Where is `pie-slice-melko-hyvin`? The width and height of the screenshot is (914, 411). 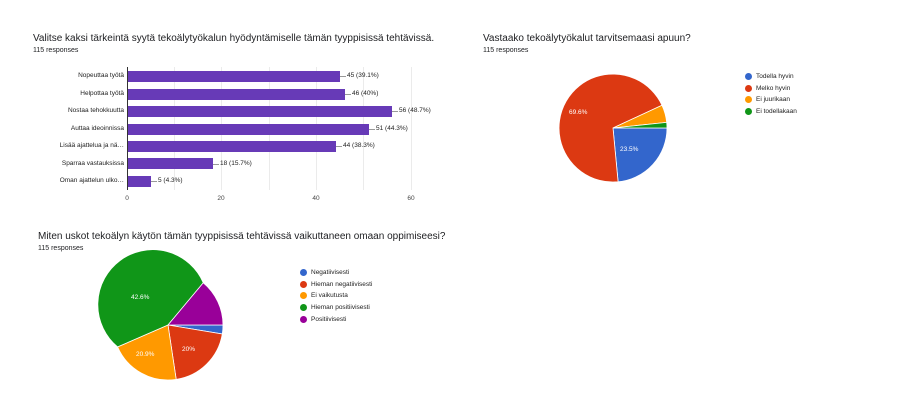 pie-slice-melko-hyvin is located at coordinates (610, 128).